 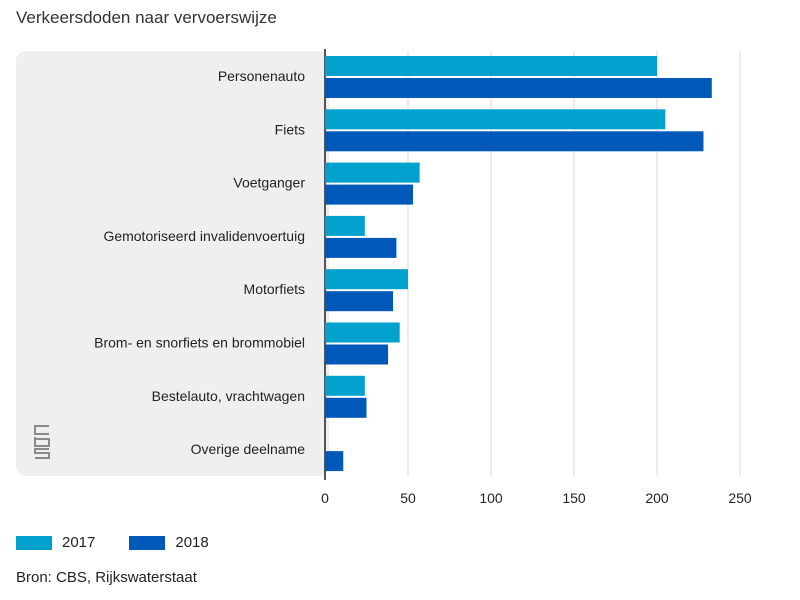 I want to click on category-label: Personenauto, so click(x=261, y=76).